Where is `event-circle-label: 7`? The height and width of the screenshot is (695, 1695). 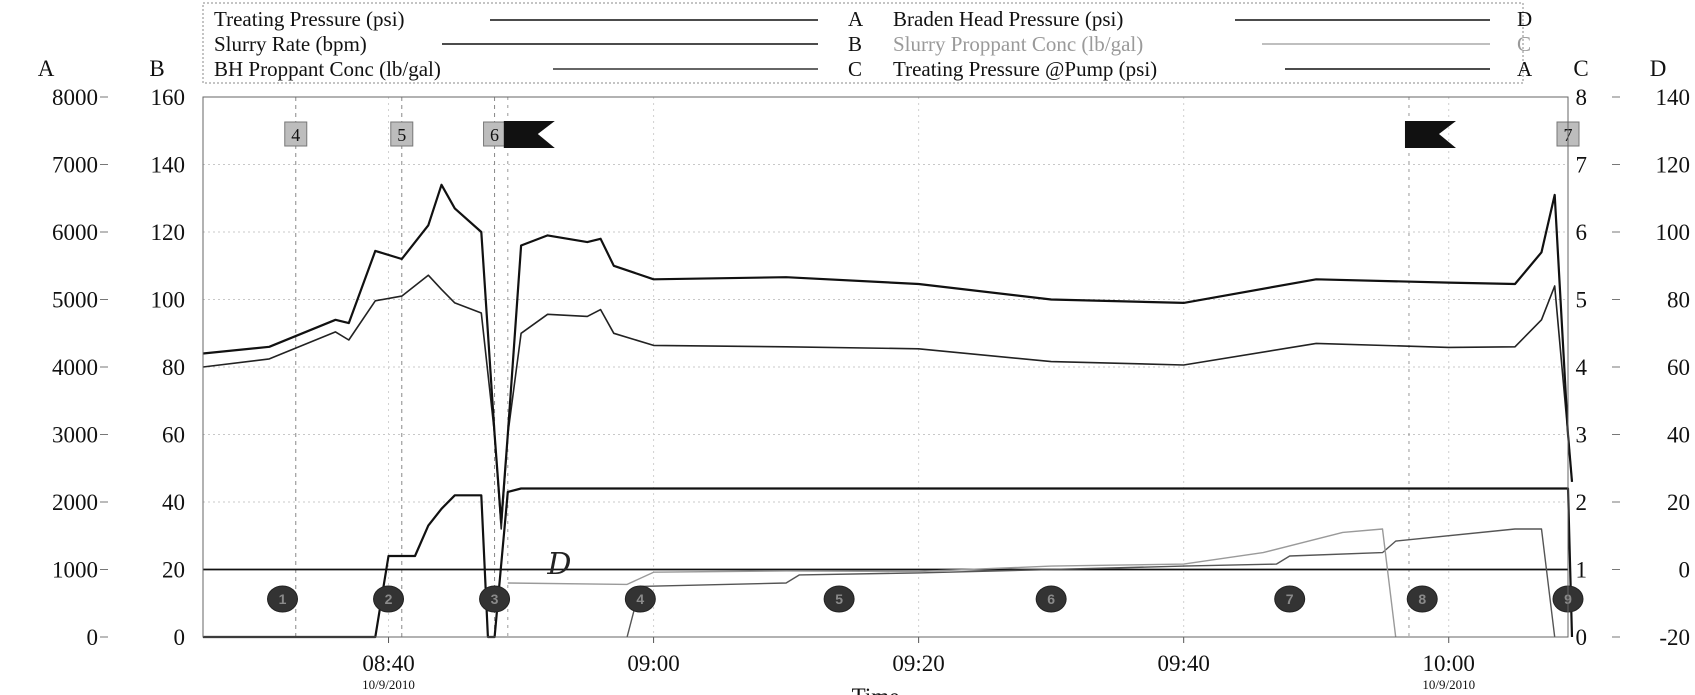
event-circle-label: 7 is located at coordinates (1290, 599).